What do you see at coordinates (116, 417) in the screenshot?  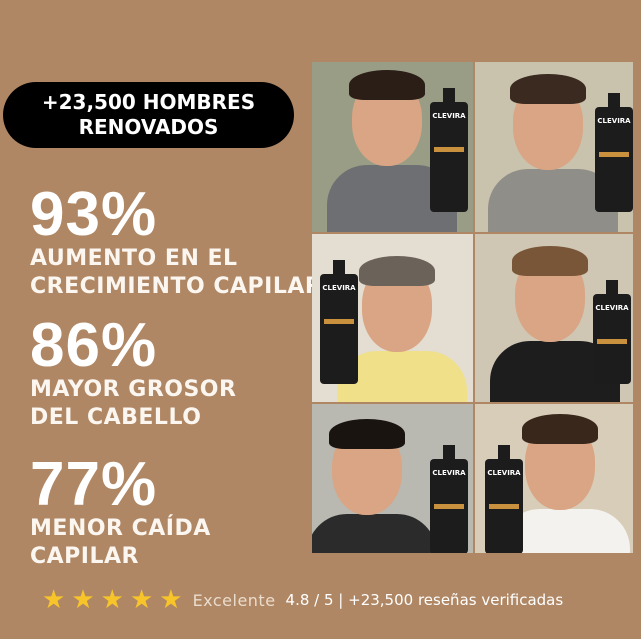 I see `stat-label: DEL CABELLO` at bounding box center [116, 417].